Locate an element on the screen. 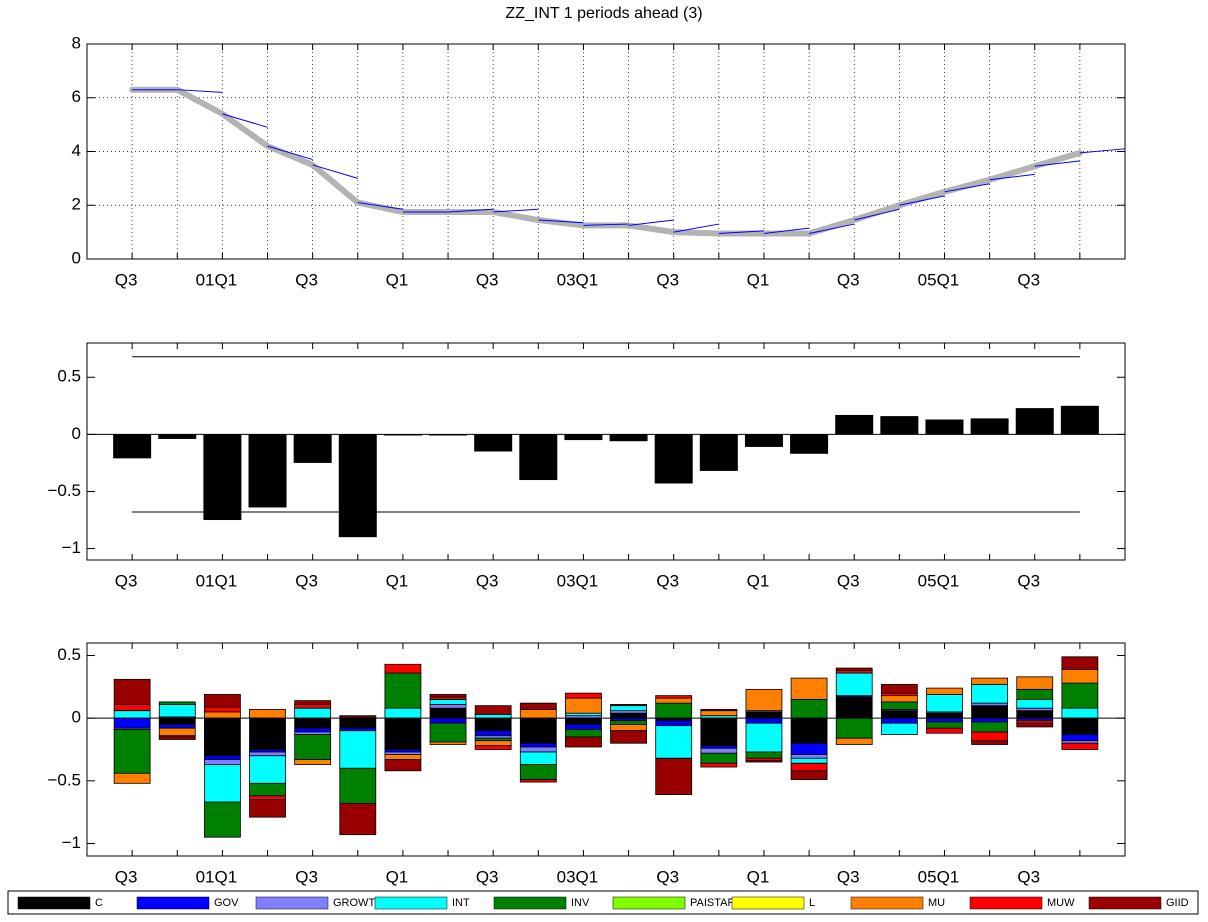 This screenshot has height=922, width=1208. legend-label: GOV is located at coordinates (226, 903).